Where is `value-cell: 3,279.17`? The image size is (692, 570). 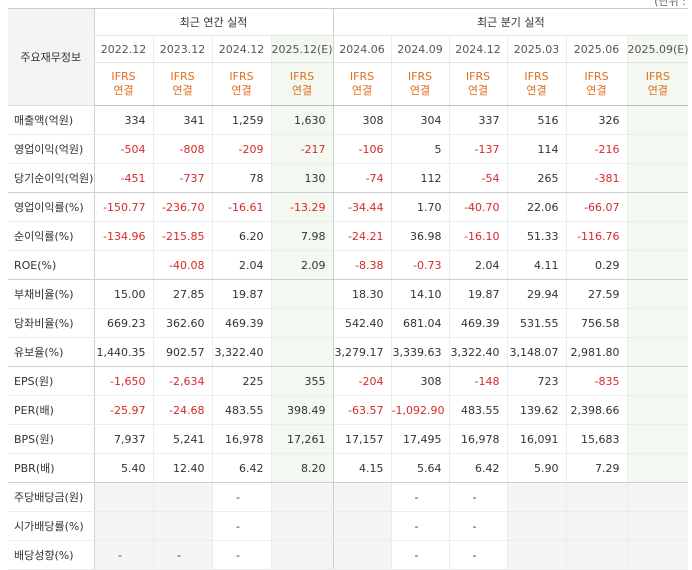
value-cell: 3,279.17 is located at coordinates (362, 352).